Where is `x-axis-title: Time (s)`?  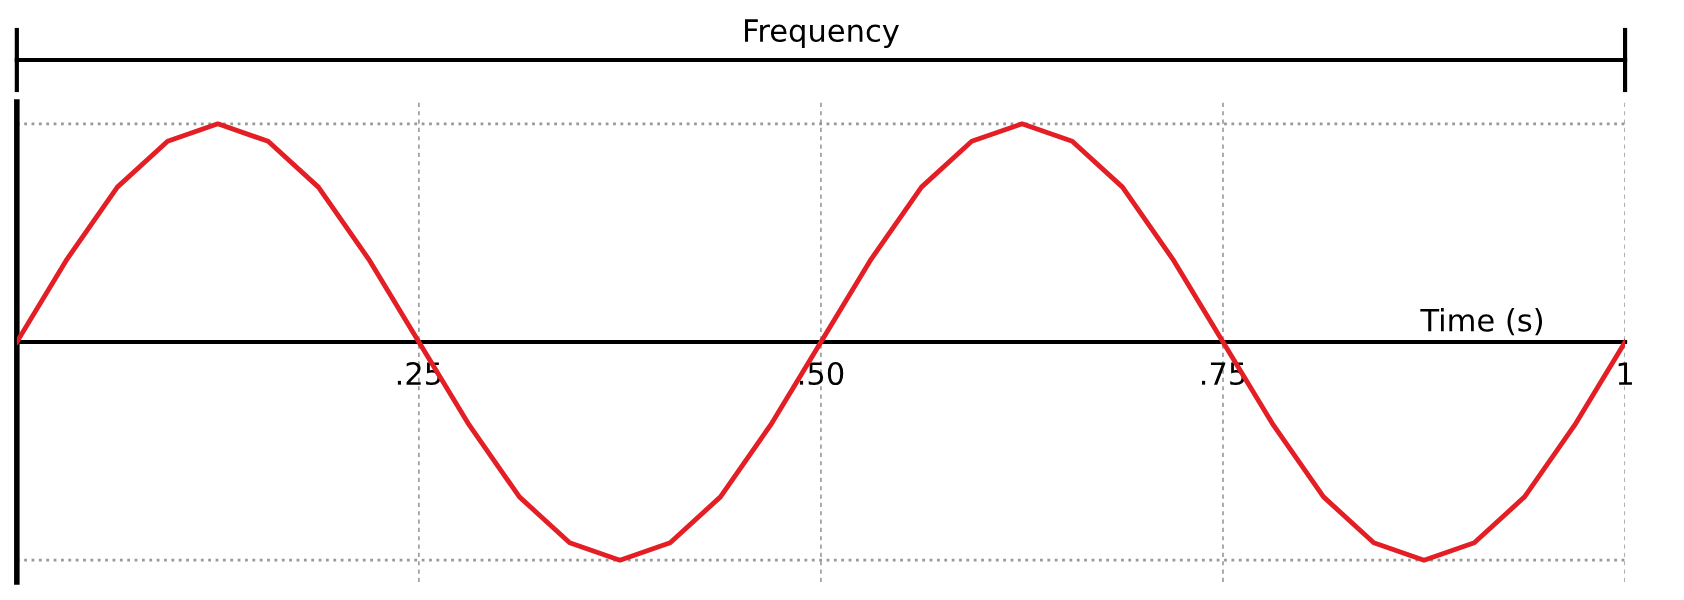
x-axis-title: Time (s) is located at coordinates (1481, 322).